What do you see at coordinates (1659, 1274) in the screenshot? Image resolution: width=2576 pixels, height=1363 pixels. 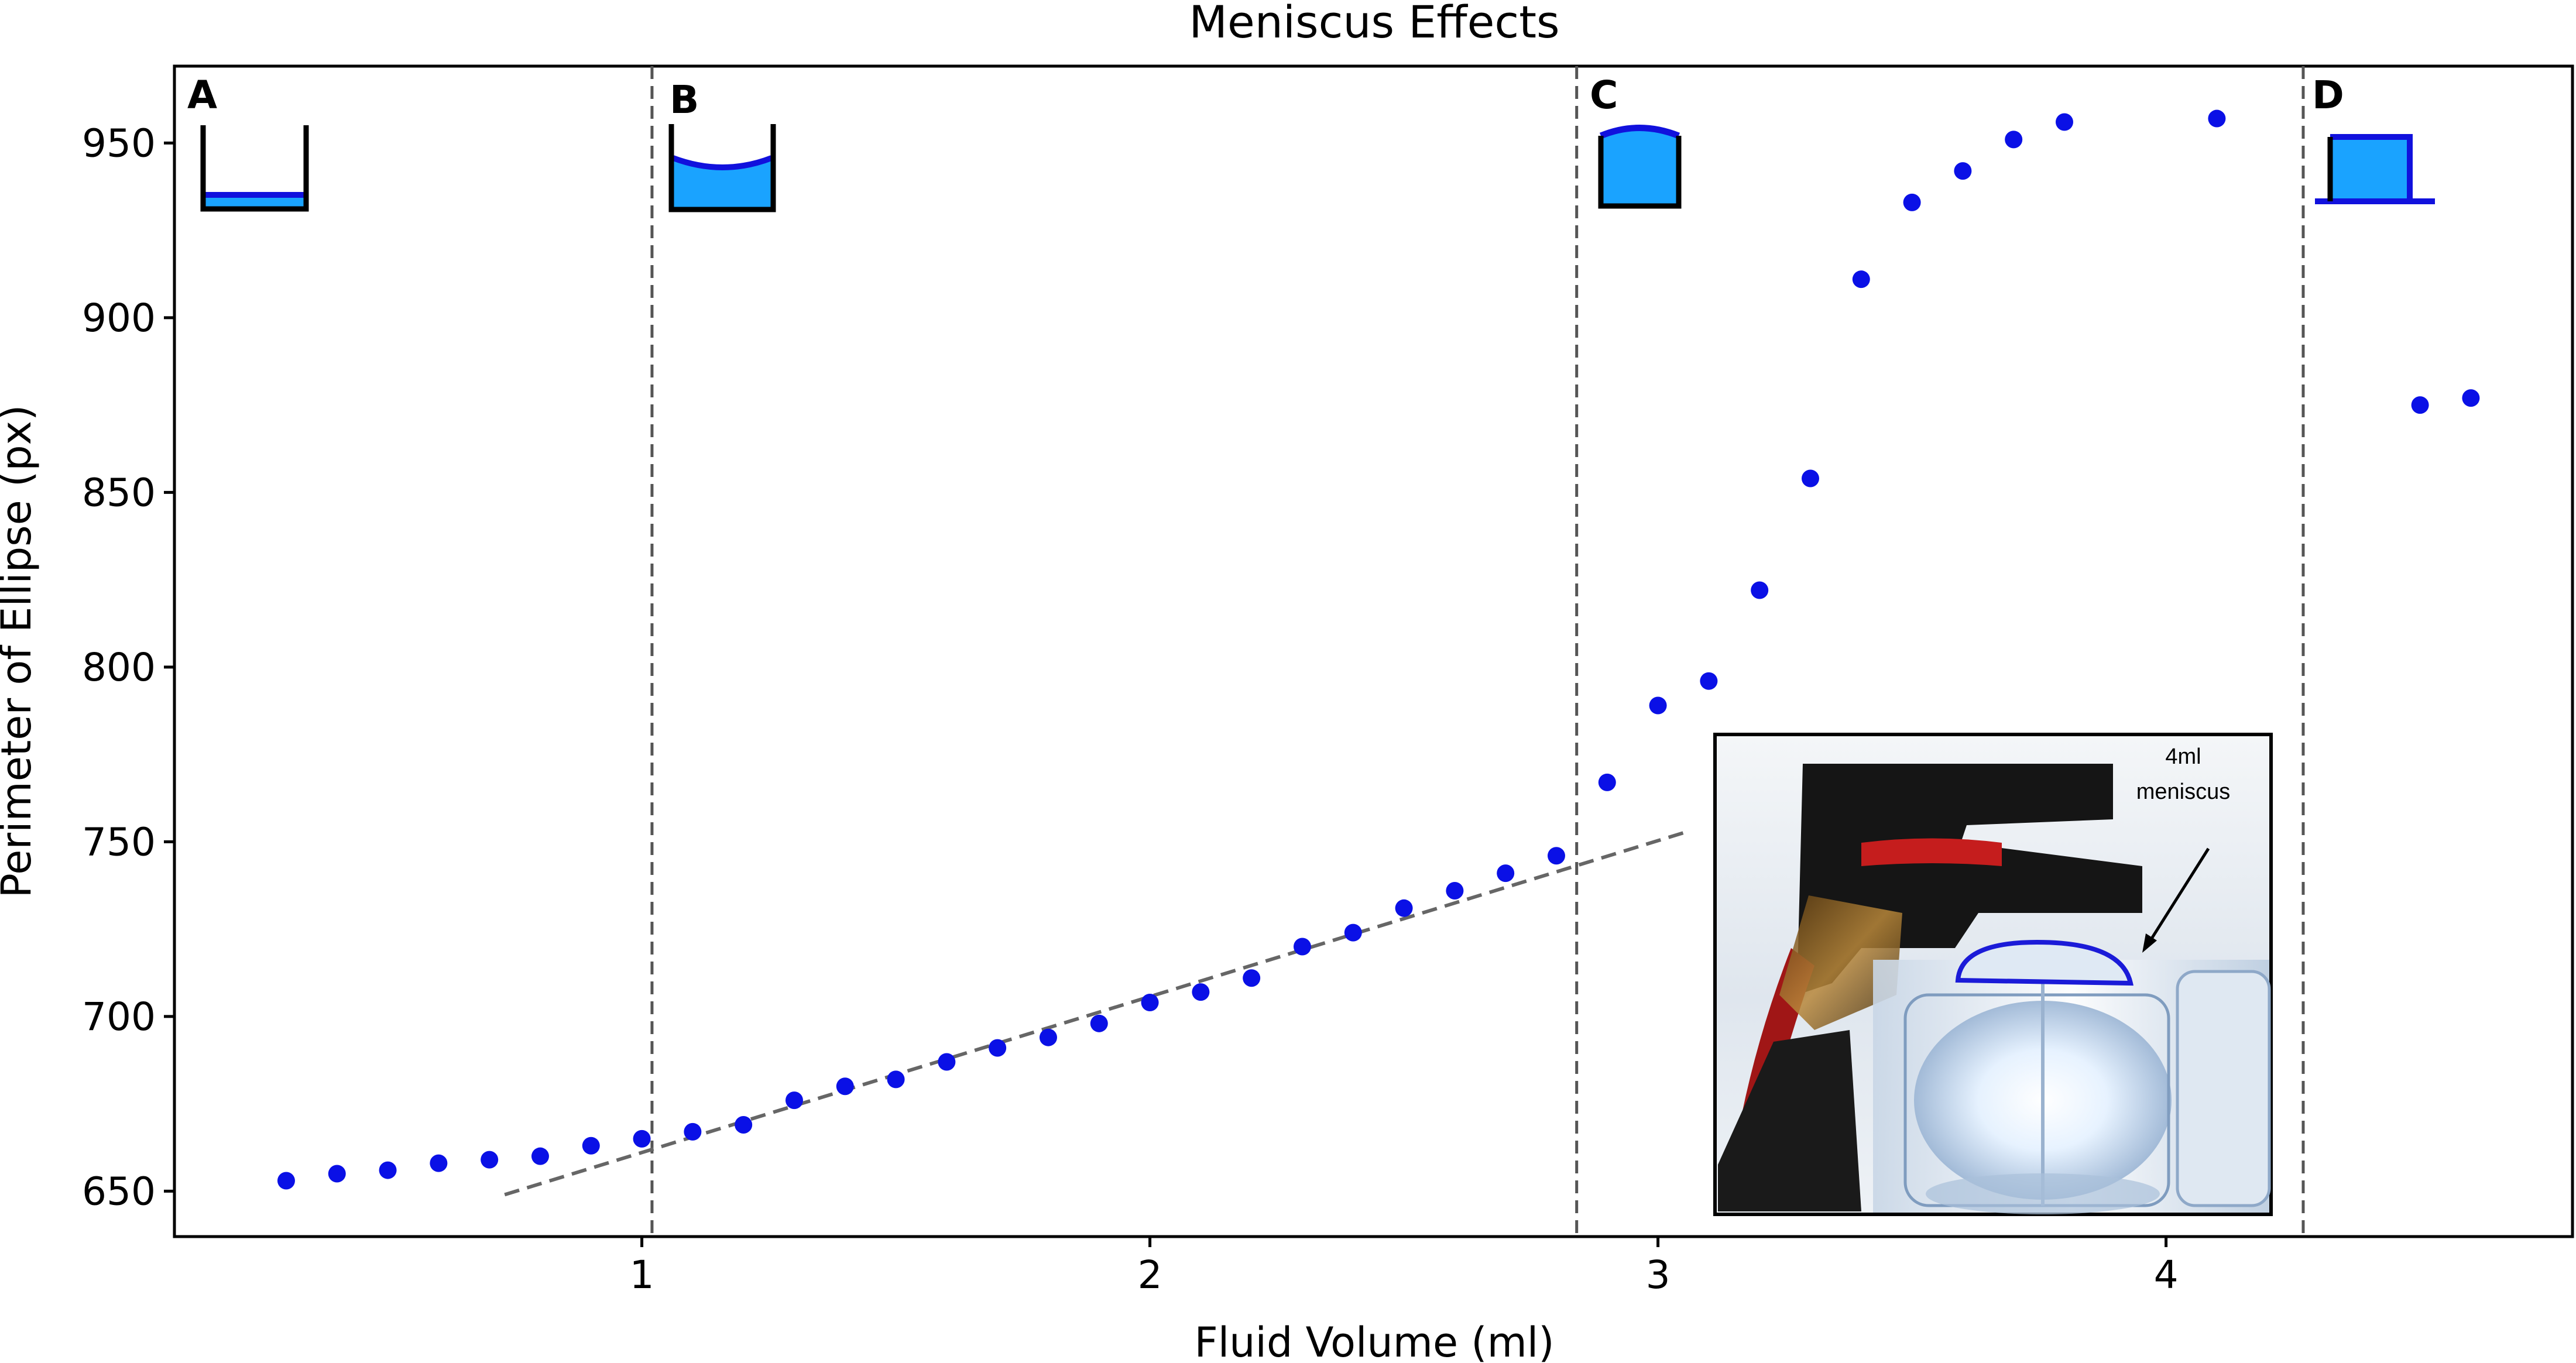 I see `x-tick-label: 3` at bounding box center [1659, 1274].